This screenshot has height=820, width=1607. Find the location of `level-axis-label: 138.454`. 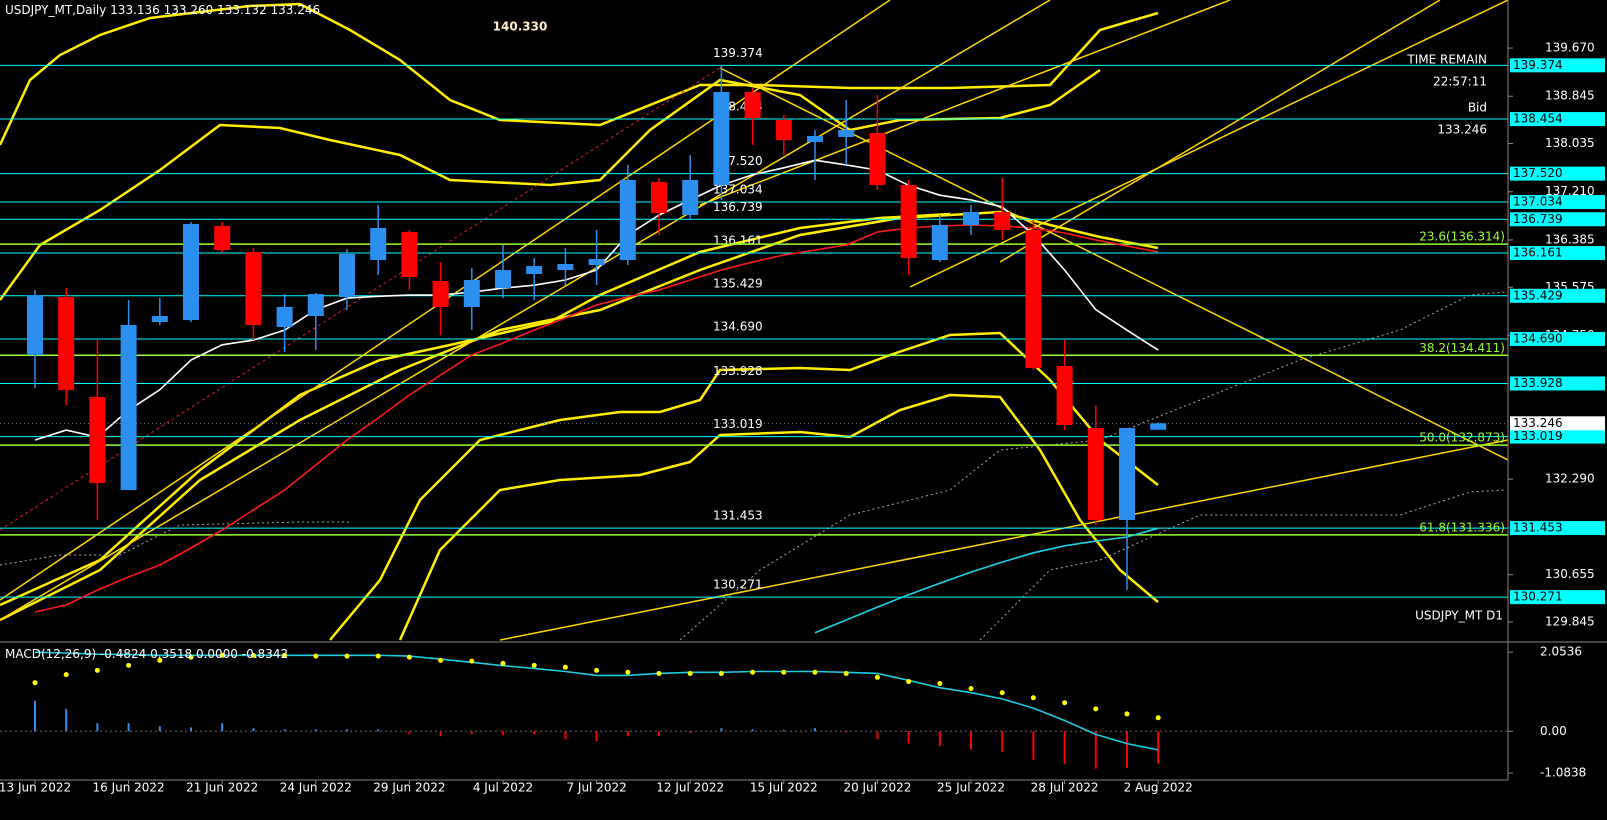

level-axis-label: 138.454 is located at coordinates (1538, 119).